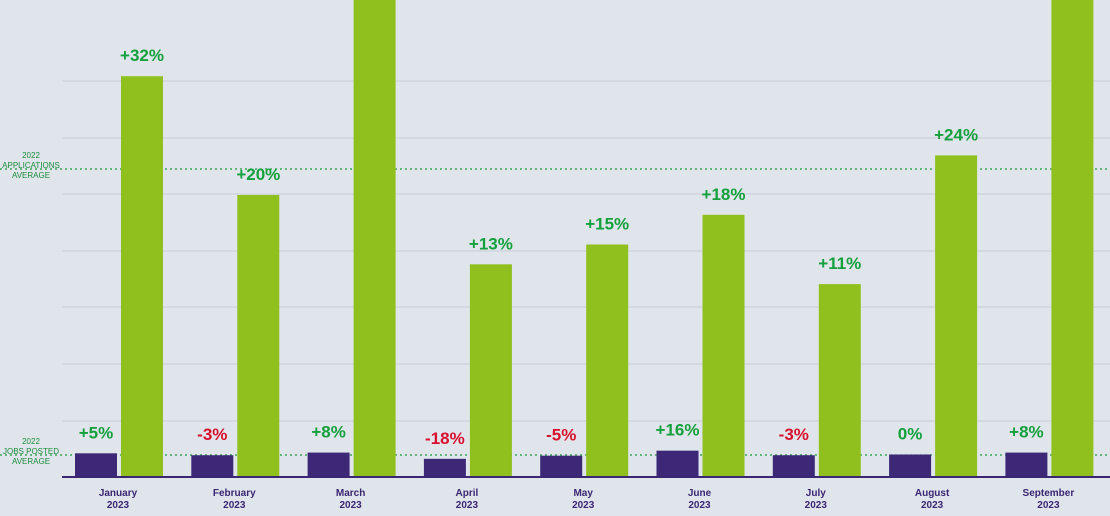 This screenshot has width=1110, height=516. What do you see at coordinates (724, 194) in the screenshot?
I see `label-applications-5: +18%` at bounding box center [724, 194].